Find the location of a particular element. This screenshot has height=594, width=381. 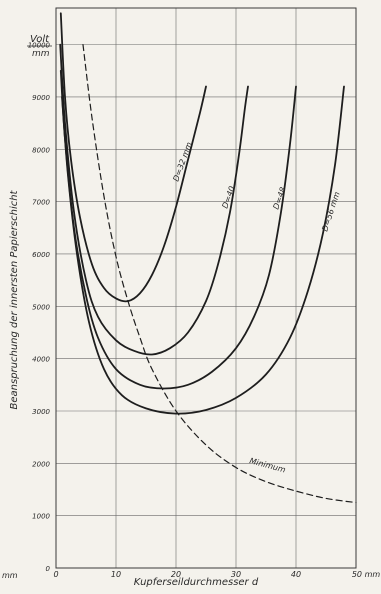

x-tick-label: 20 is located at coordinates (176, 574).